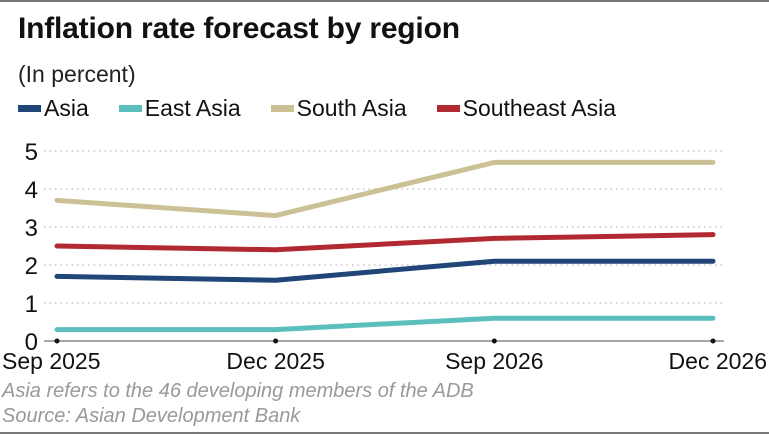  What do you see at coordinates (385, 270) in the screenshot?
I see `series-line-asia` at bounding box center [385, 270].